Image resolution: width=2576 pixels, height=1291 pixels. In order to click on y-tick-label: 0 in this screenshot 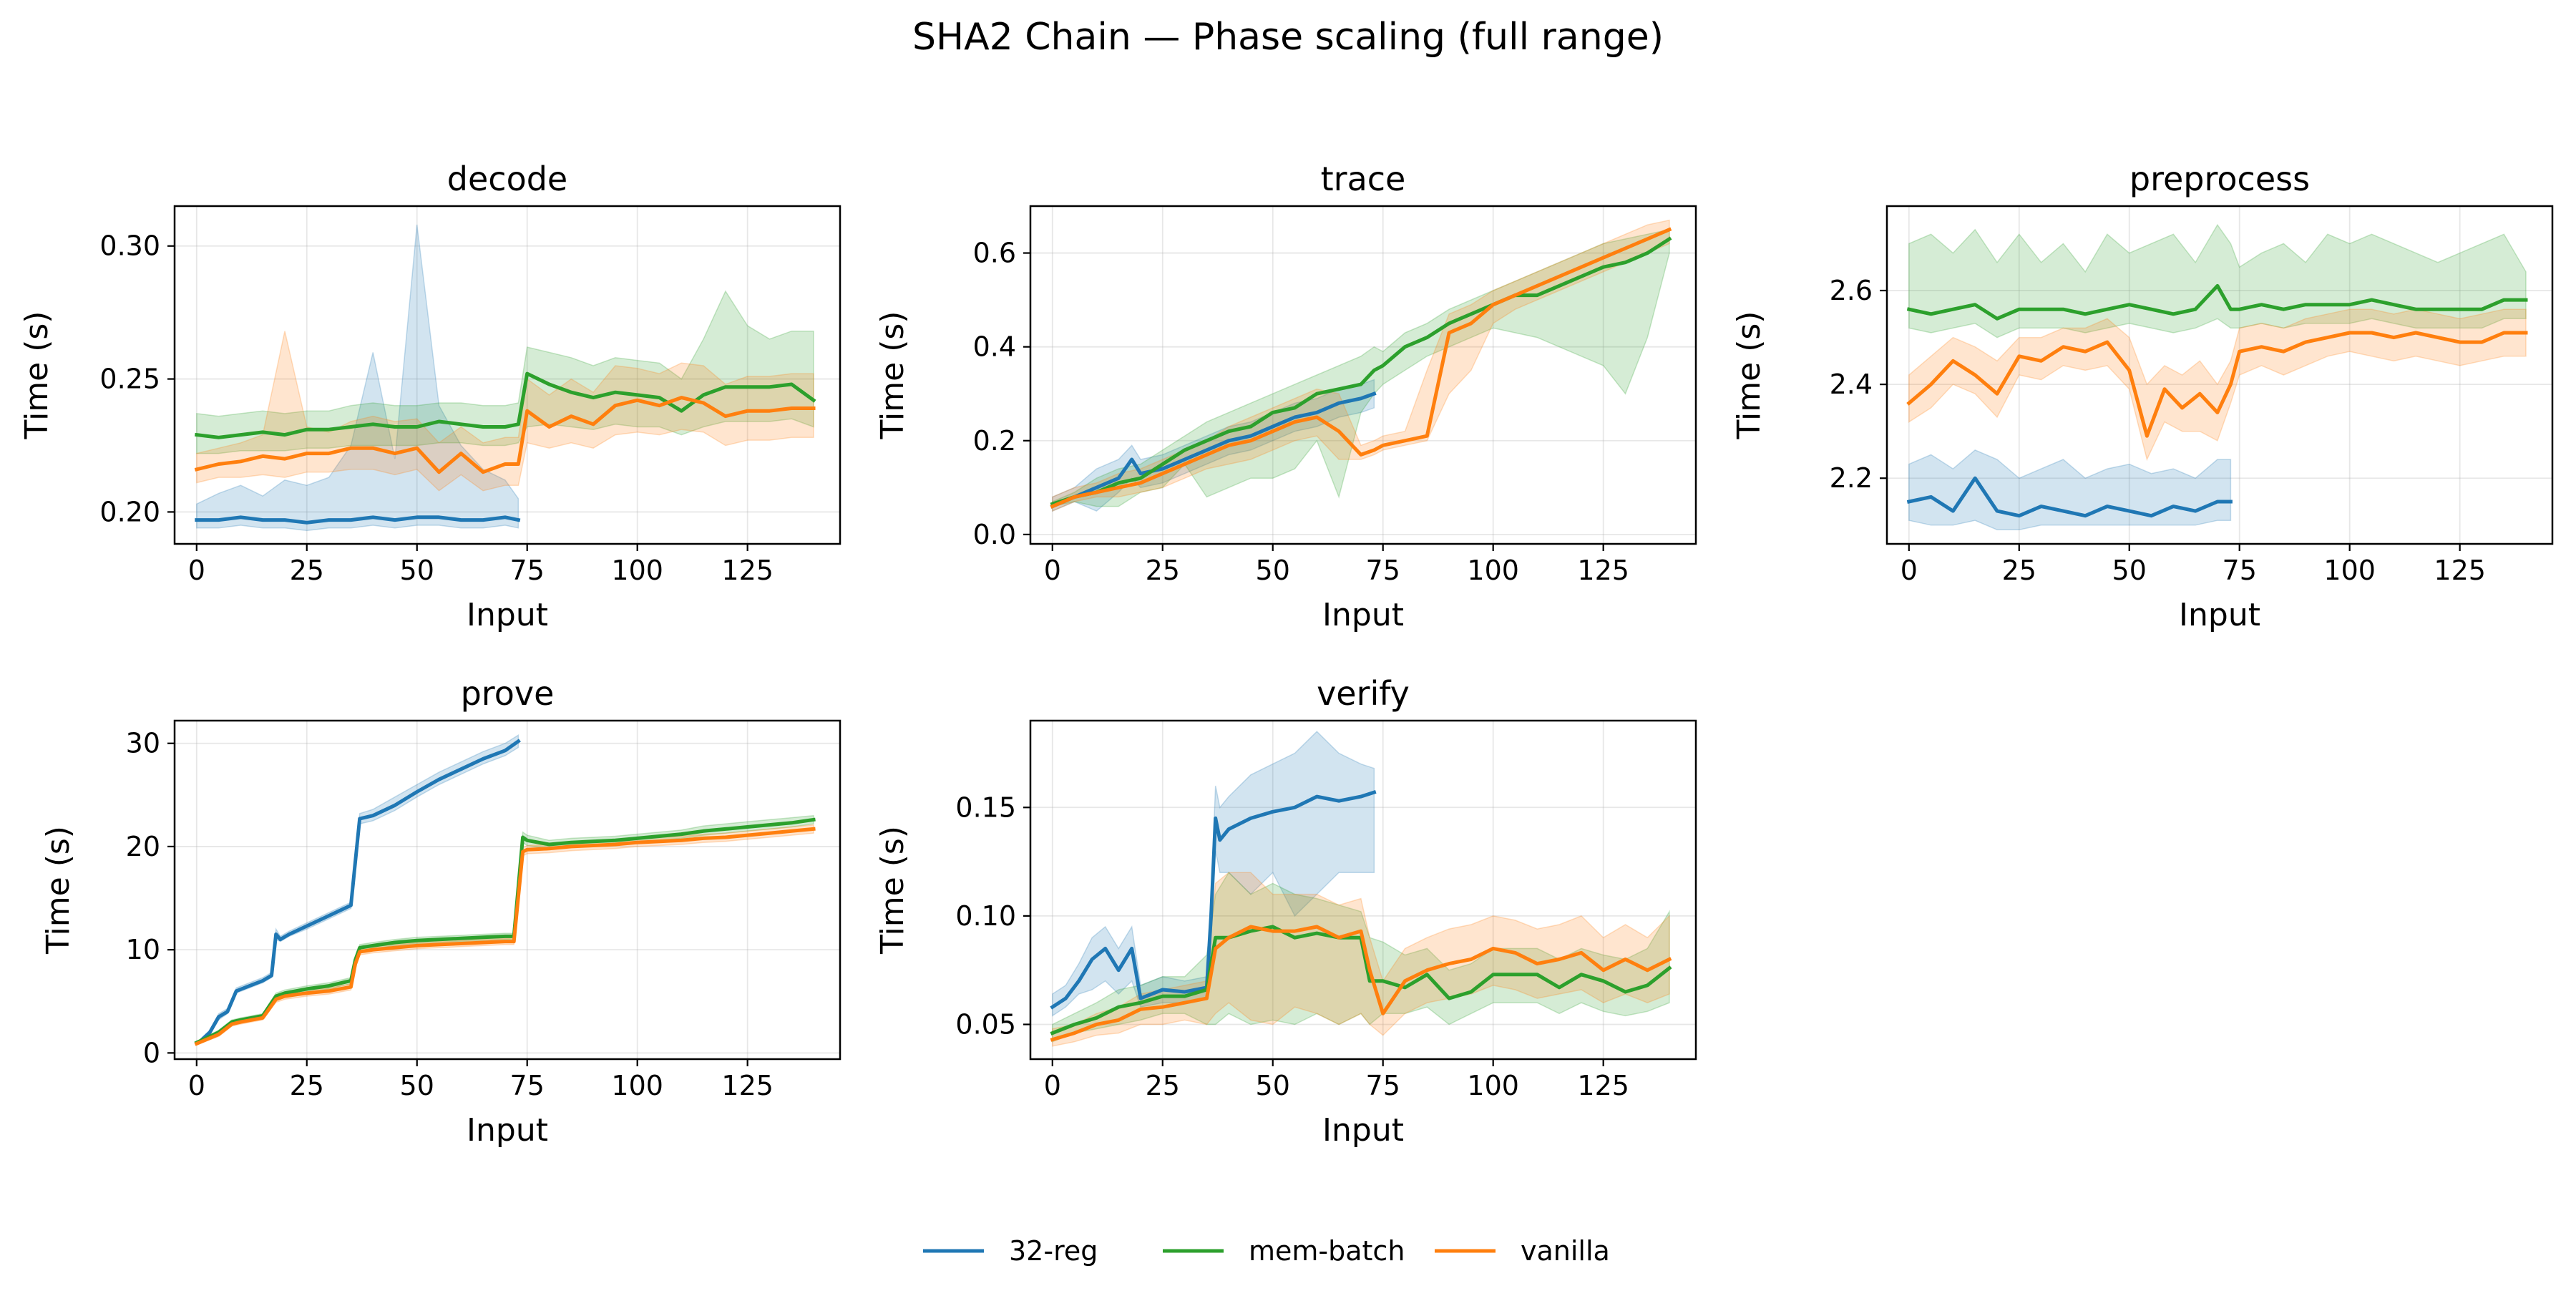, I will do `click(151, 1052)`.